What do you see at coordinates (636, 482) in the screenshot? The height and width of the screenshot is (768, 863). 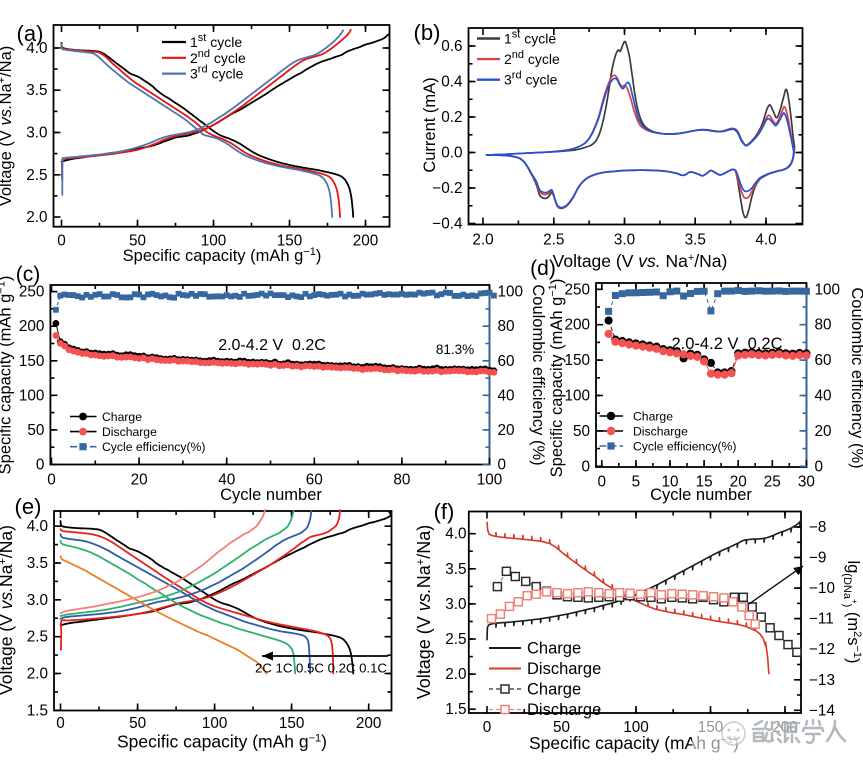 I see `svg-text: 5` at bounding box center [636, 482].